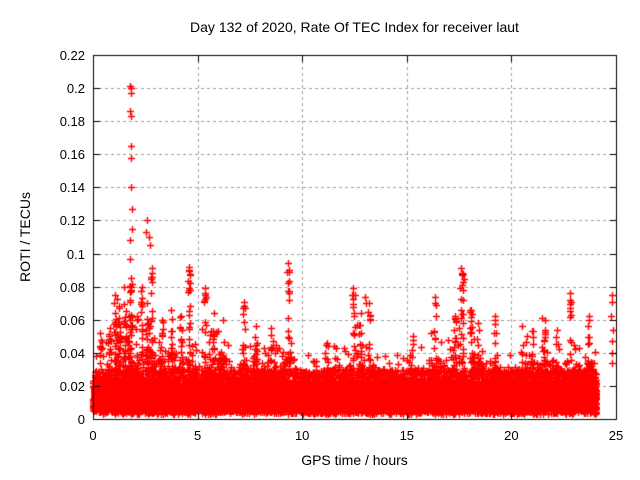 The width and height of the screenshot is (640, 480). I want to click on x-tick-label: 20, so click(511, 435).